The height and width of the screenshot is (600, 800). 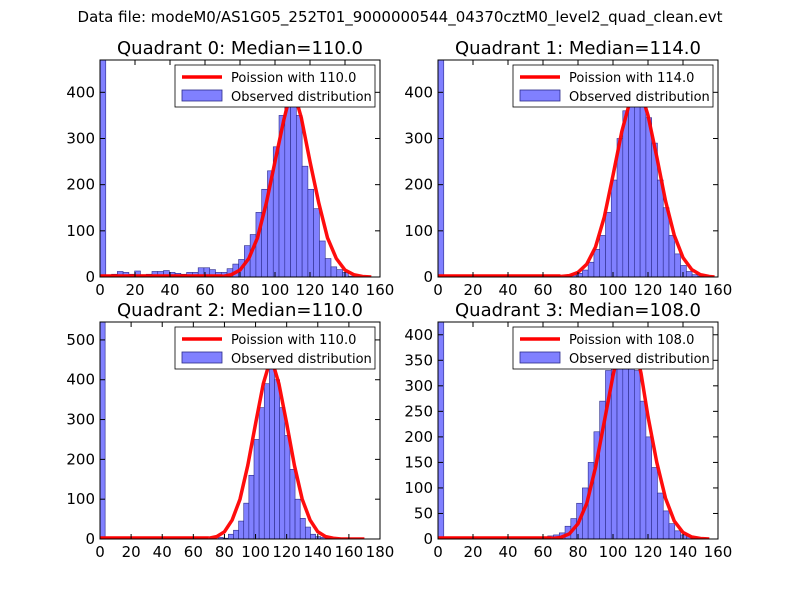 I want to click on legend: Poission with 114.0 Observed distribution, so click(x=613, y=86).